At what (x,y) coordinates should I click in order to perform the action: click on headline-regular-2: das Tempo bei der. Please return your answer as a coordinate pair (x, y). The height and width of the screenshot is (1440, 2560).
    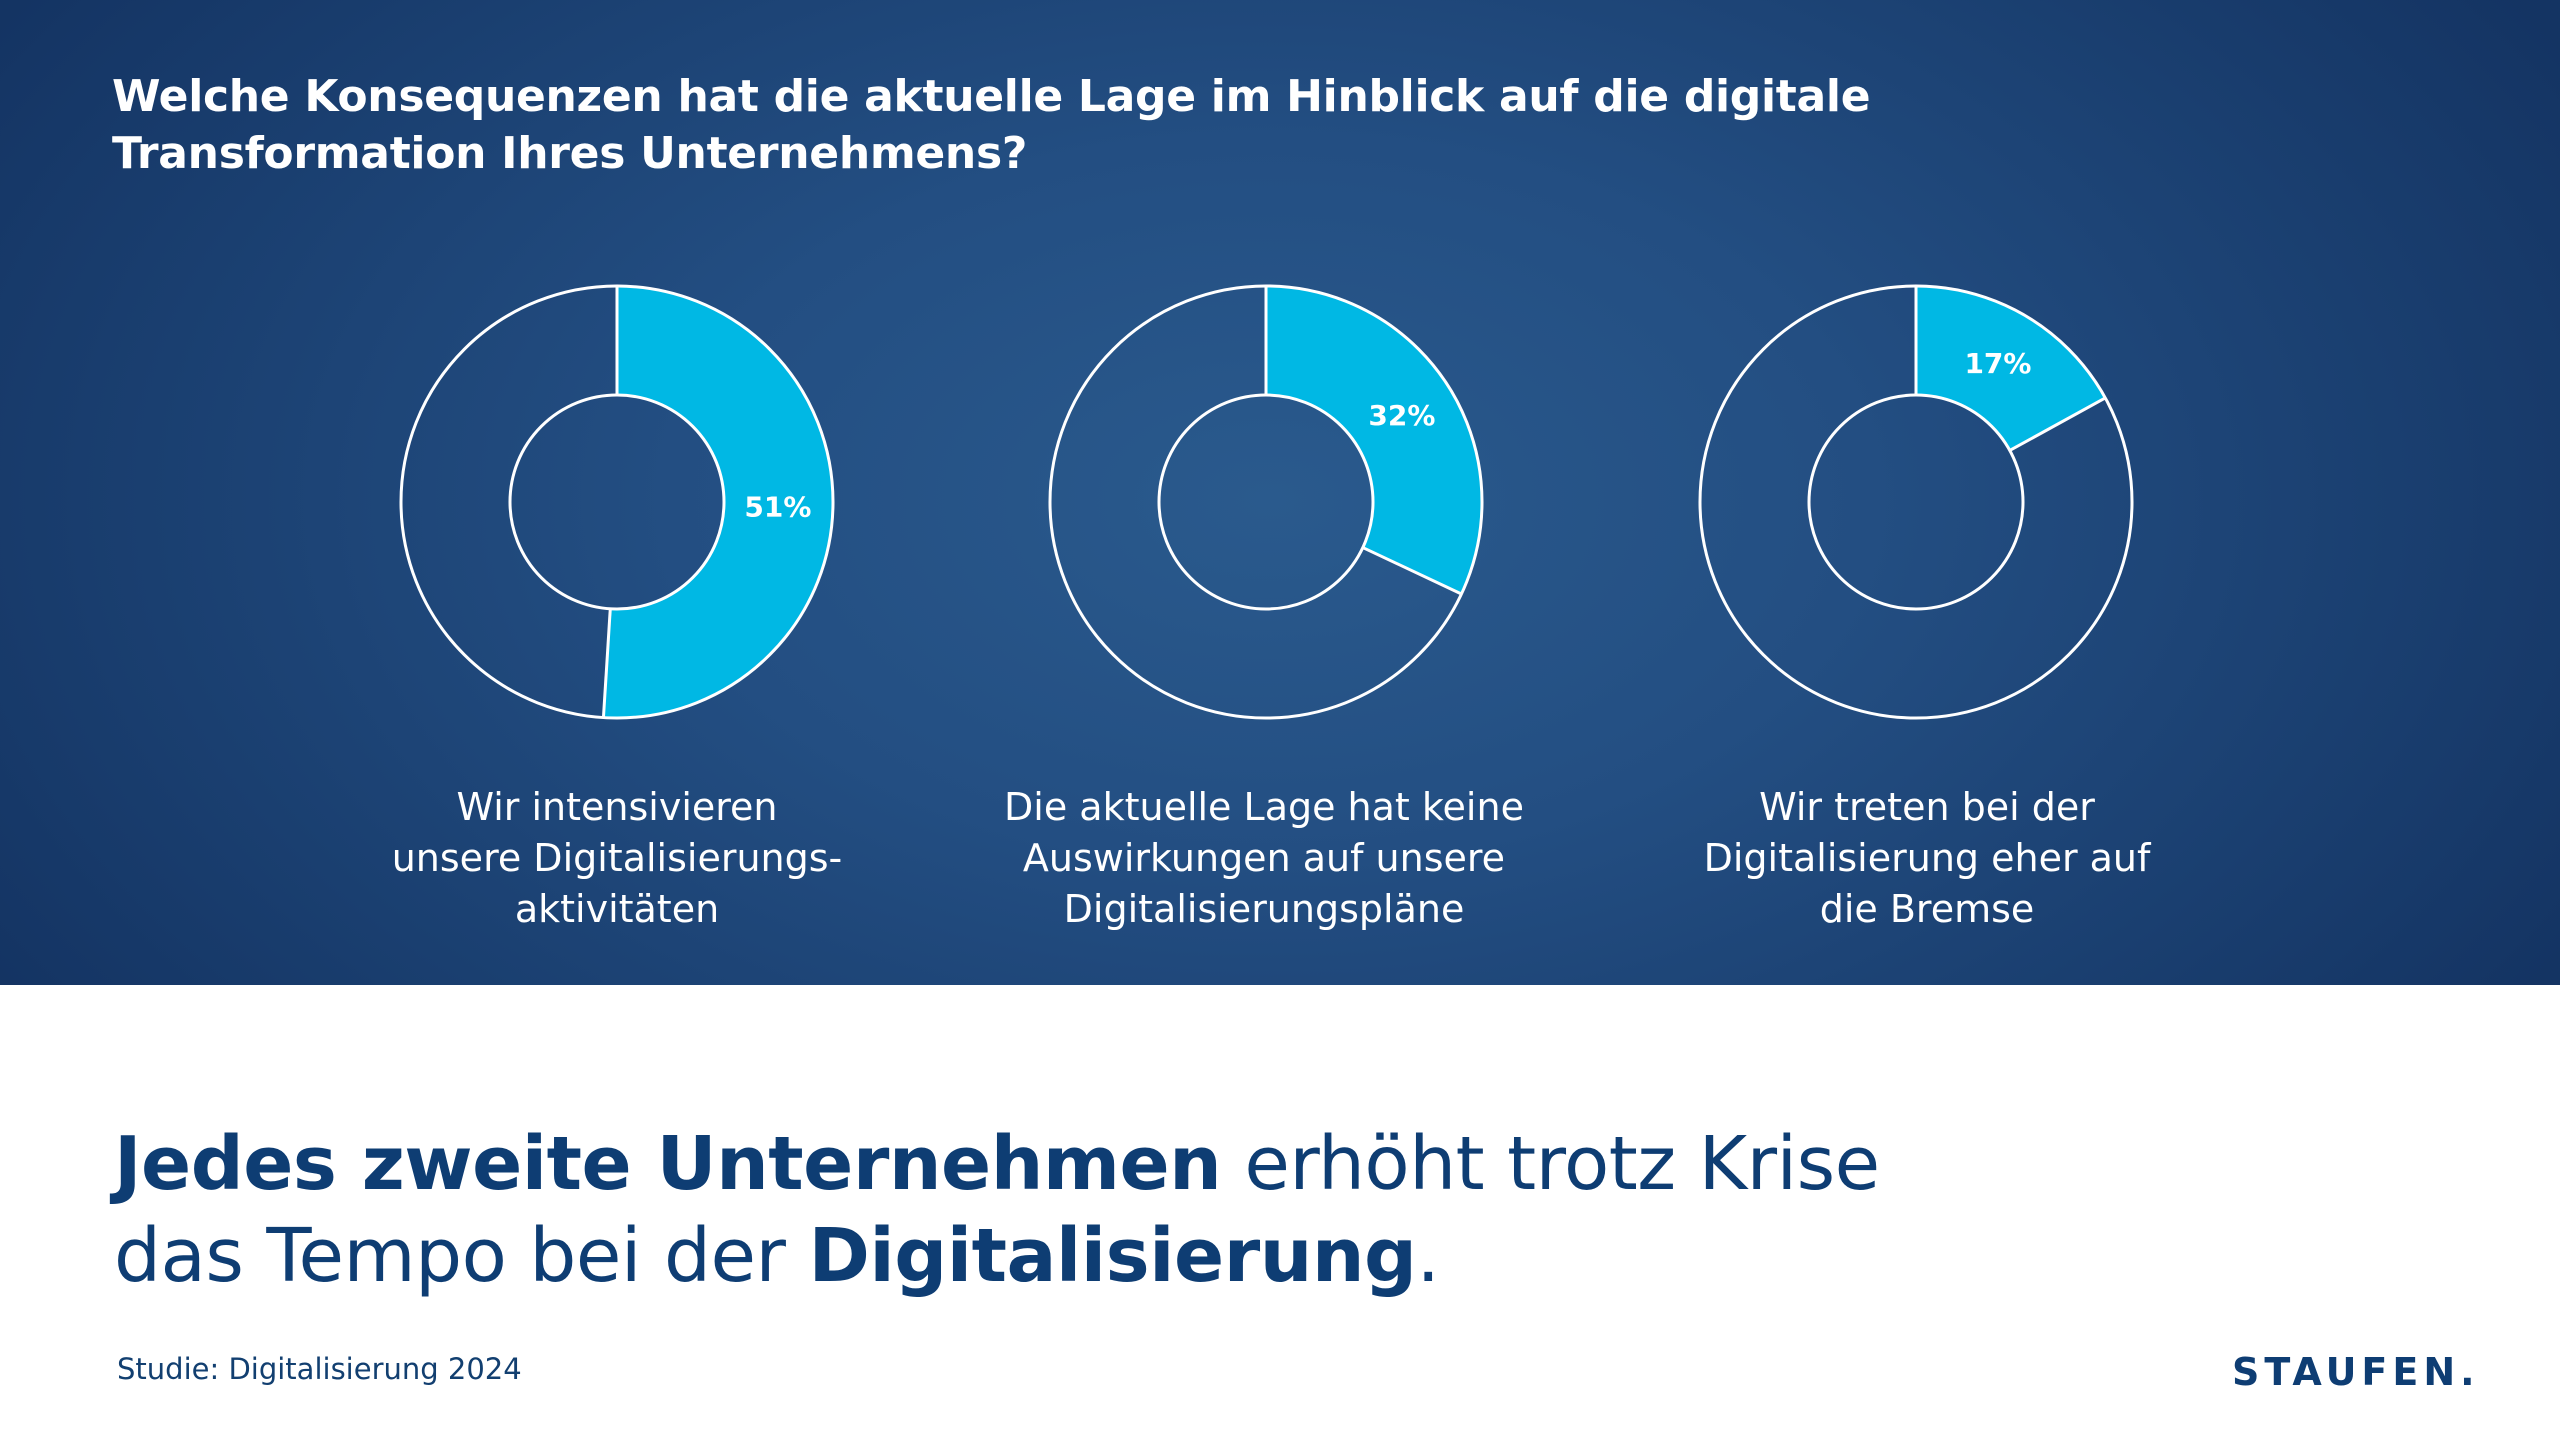
    Looking at the image, I should click on (461, 1256).